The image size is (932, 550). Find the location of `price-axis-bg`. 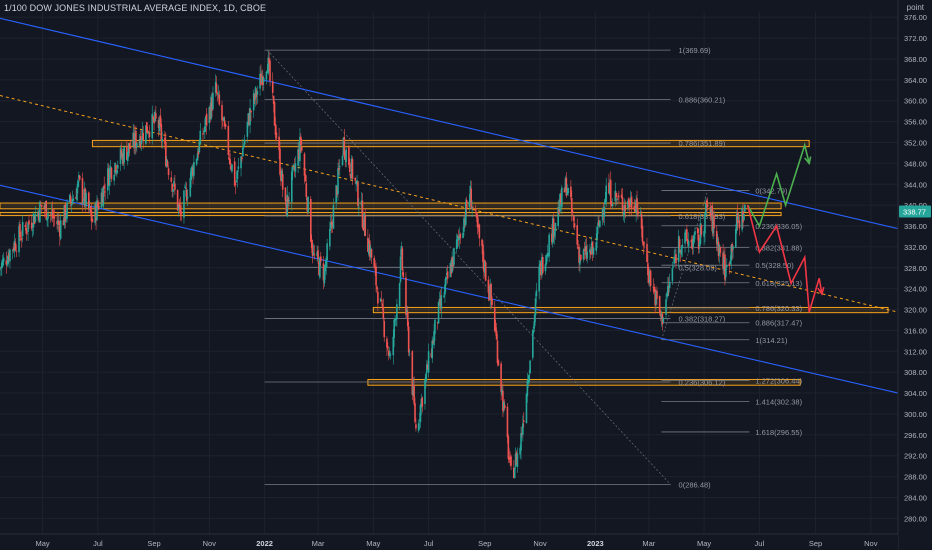

price-axis-bg is located at coordinates (915, 275).